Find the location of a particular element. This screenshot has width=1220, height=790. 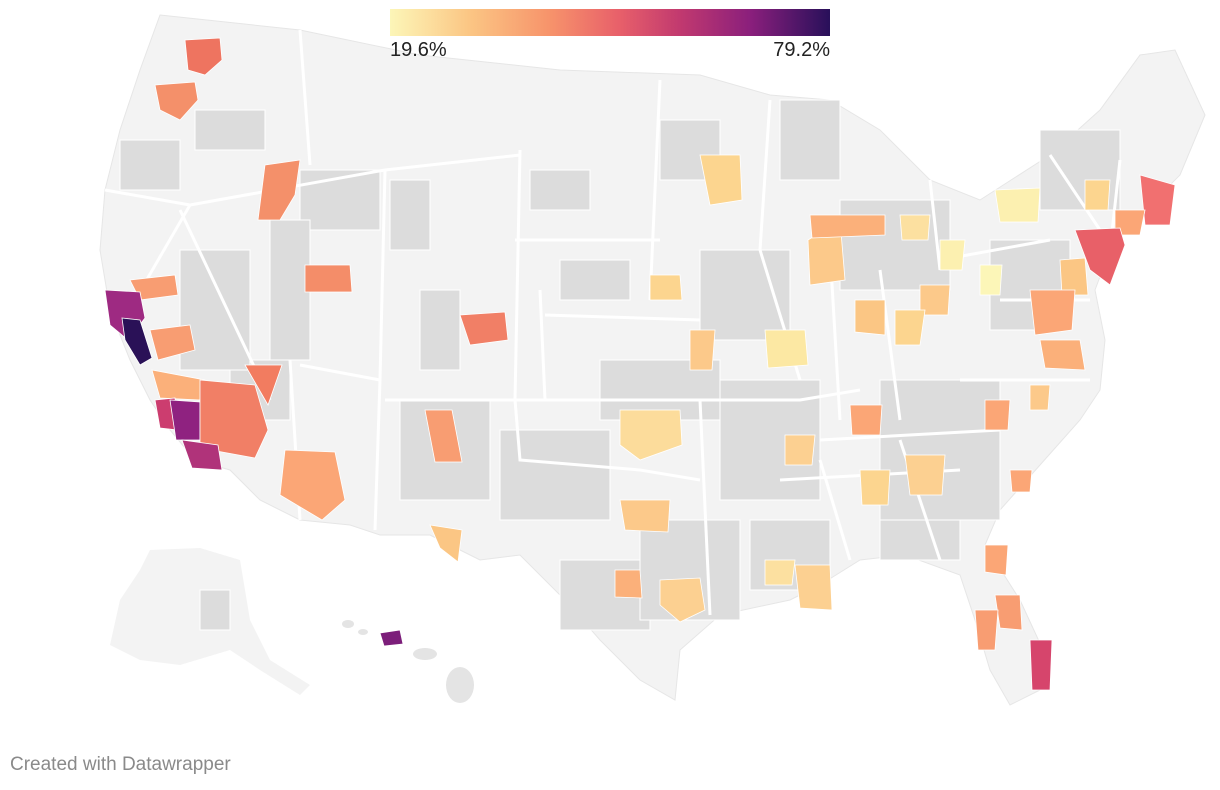

county-phoenix is located at coordinates (312, 485).